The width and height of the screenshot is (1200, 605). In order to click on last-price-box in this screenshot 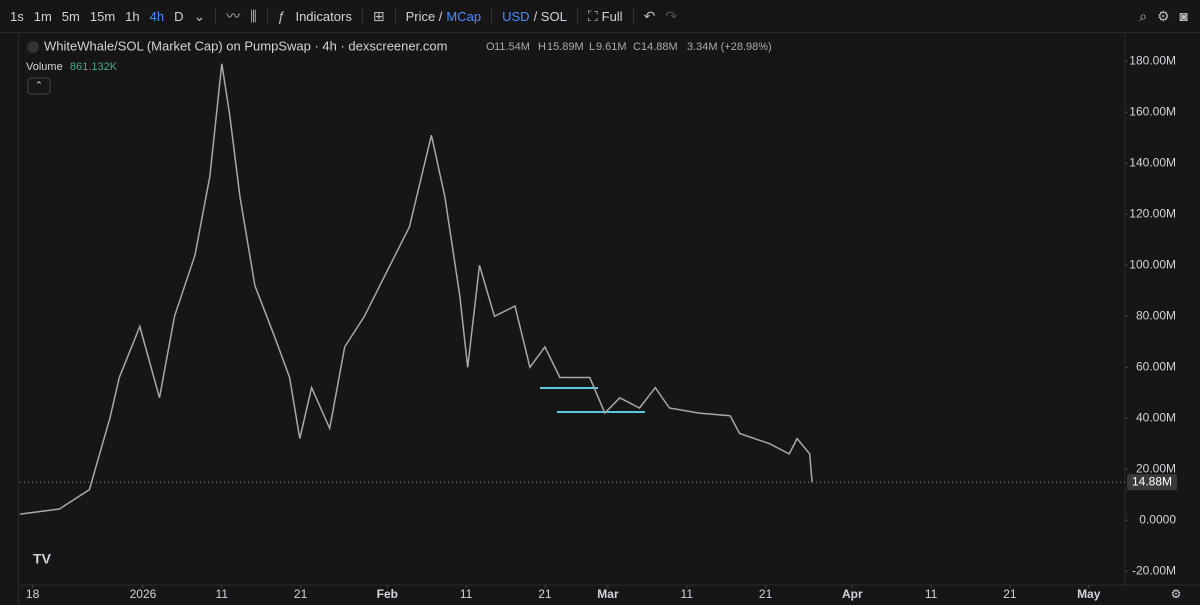, I will do `click(1152, 482)`.